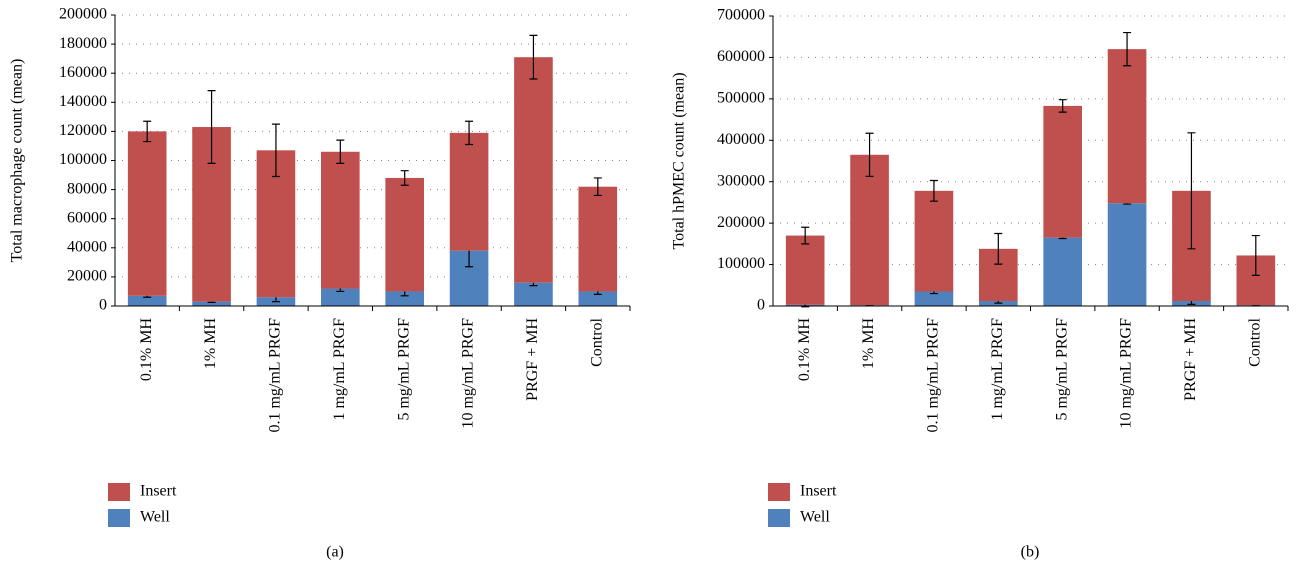 Image resolution: width=1298 pixels, height=571 pixels. Describe the element at coordinates (741, 98) in the screenshot. I see `y-tick-label: 500000` at that location.